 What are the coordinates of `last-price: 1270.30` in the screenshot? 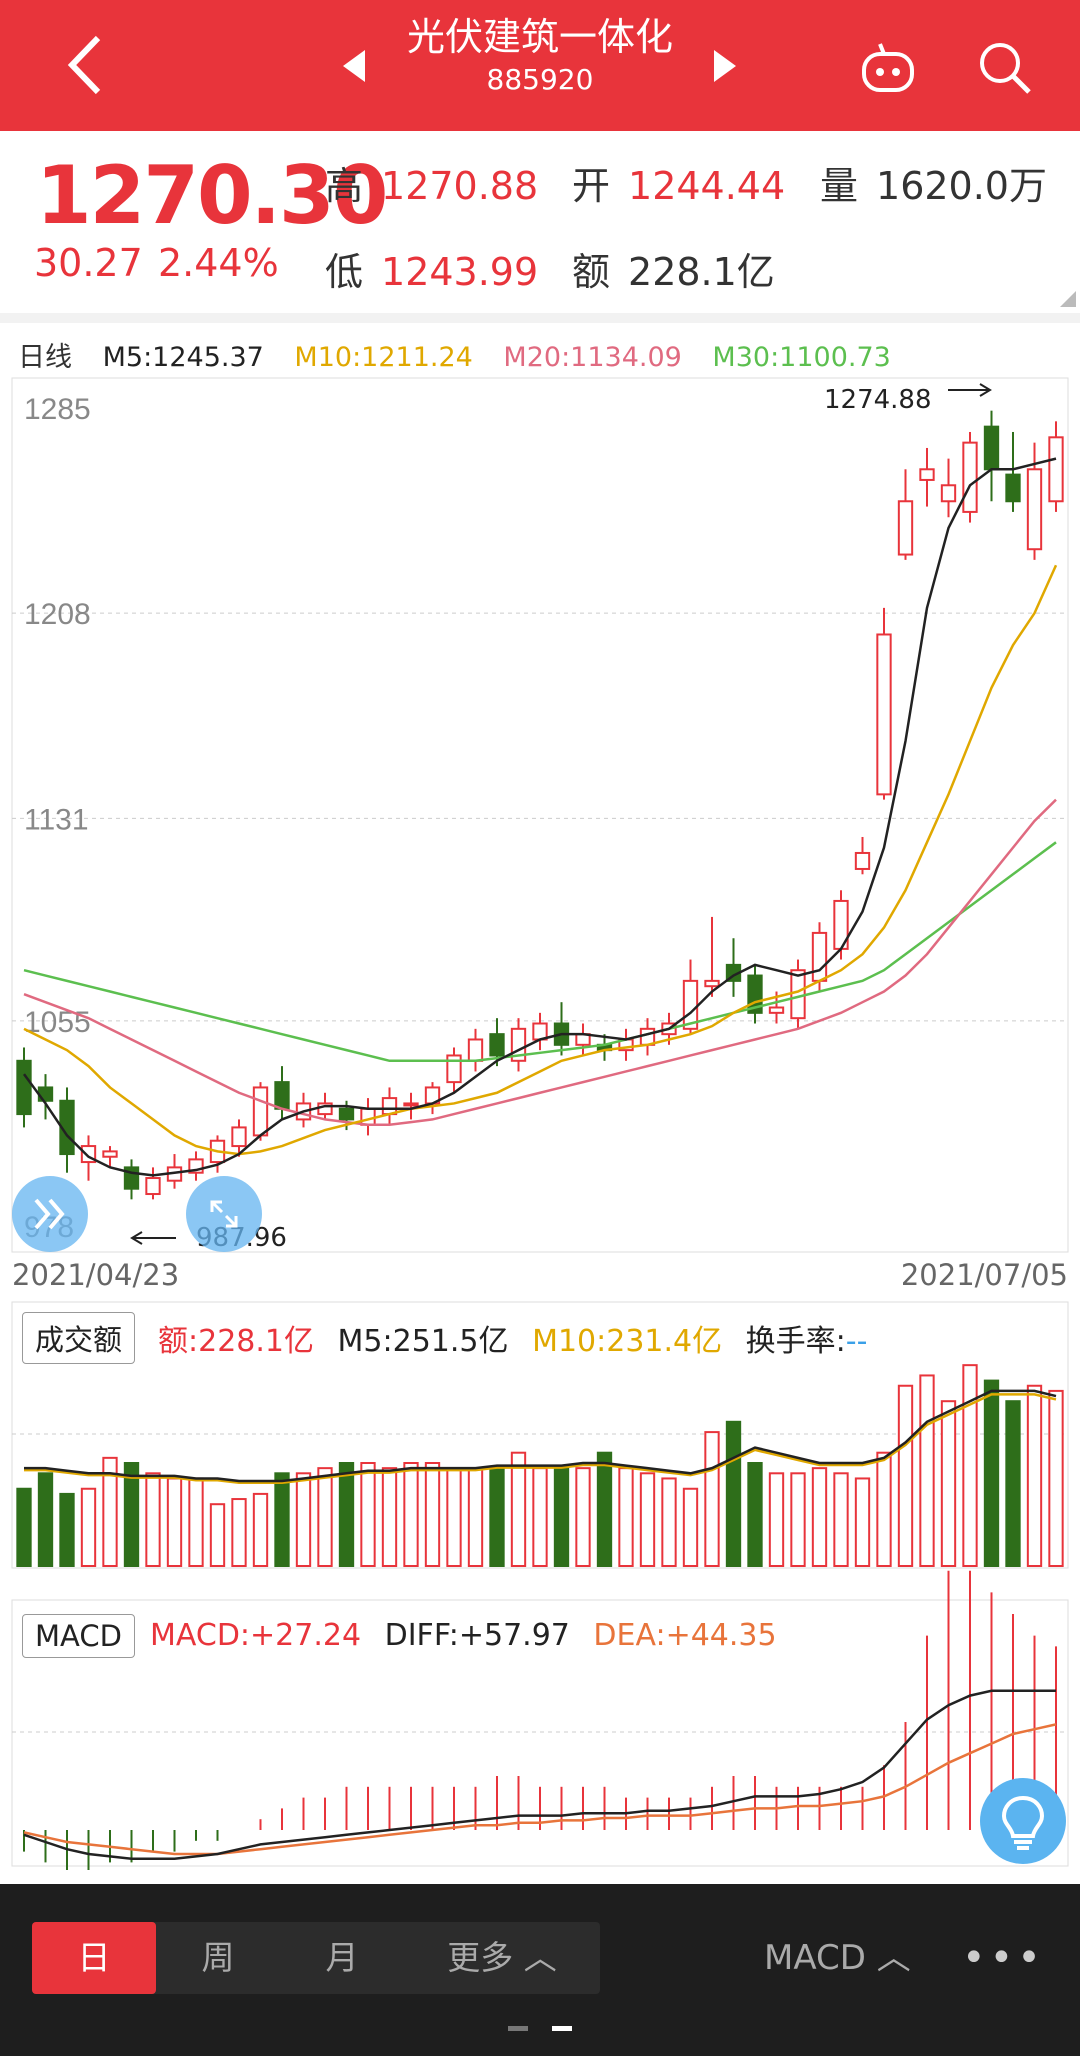 It's located at (212, 195).